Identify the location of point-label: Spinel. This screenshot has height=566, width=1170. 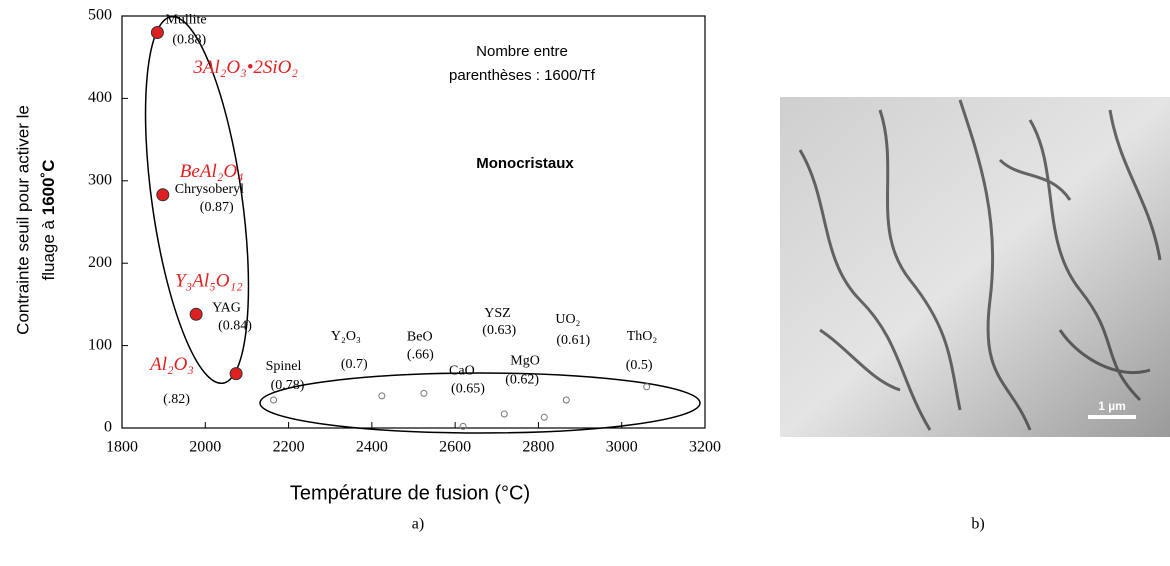
(284, 366).